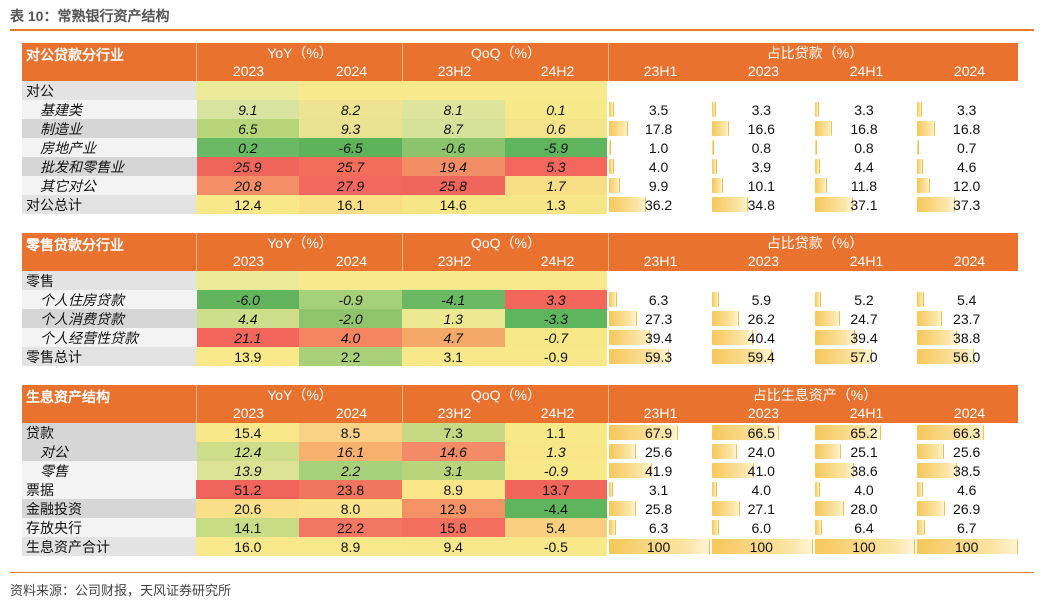 The height and width of the screenshot is (602, 1040). What do you see at coordinates (520, 356) in the screenshot?
I see `table-row: 零售总计 13.9 2.2 3.1 -0.9 59.3 59.4 57.0 56.0` at bounding box center [520, 356].